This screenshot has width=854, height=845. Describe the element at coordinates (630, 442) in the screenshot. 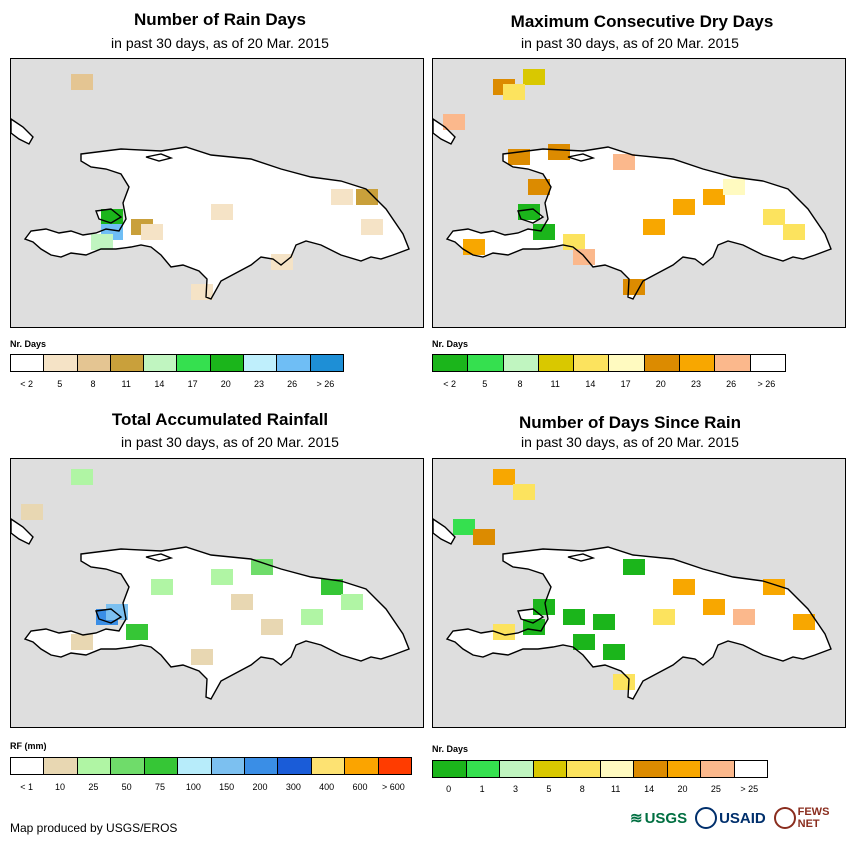

I see `panel-subtitle-days-since-rain: in past 30 days, as of 20 Mar. 2015` at that location.